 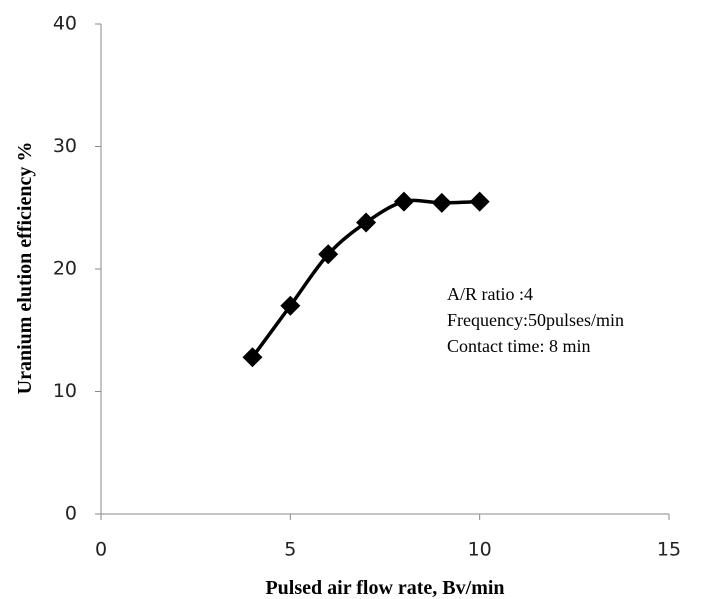 What do you see at coordinates (65, 269) in the screenshot?
I see `y-tick-label: 20` at bounding box center [65, 269].